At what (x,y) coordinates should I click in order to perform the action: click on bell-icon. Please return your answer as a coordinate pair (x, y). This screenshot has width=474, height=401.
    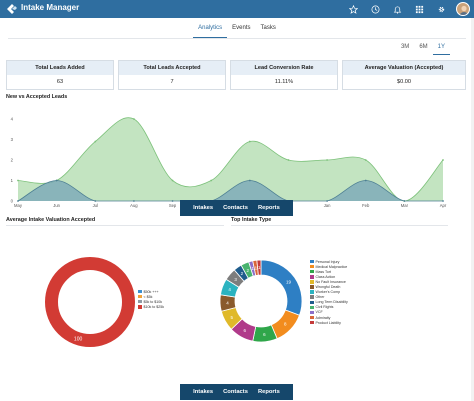
    Looking at the image, I should click on (397, 9).